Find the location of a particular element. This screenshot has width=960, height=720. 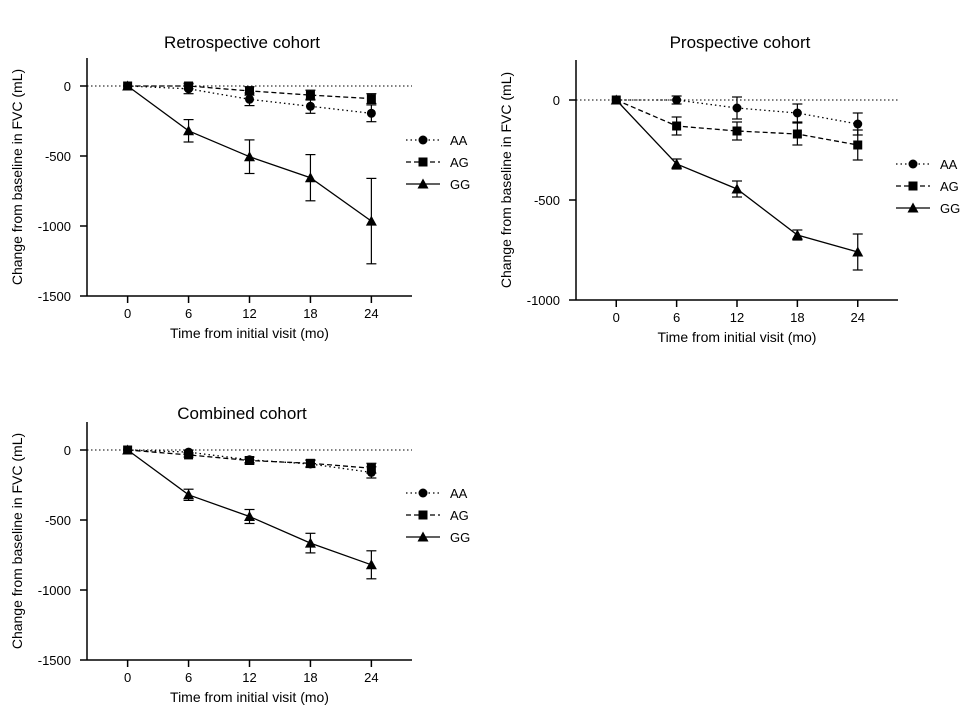

series-ag is located at coordinates (250, 459).